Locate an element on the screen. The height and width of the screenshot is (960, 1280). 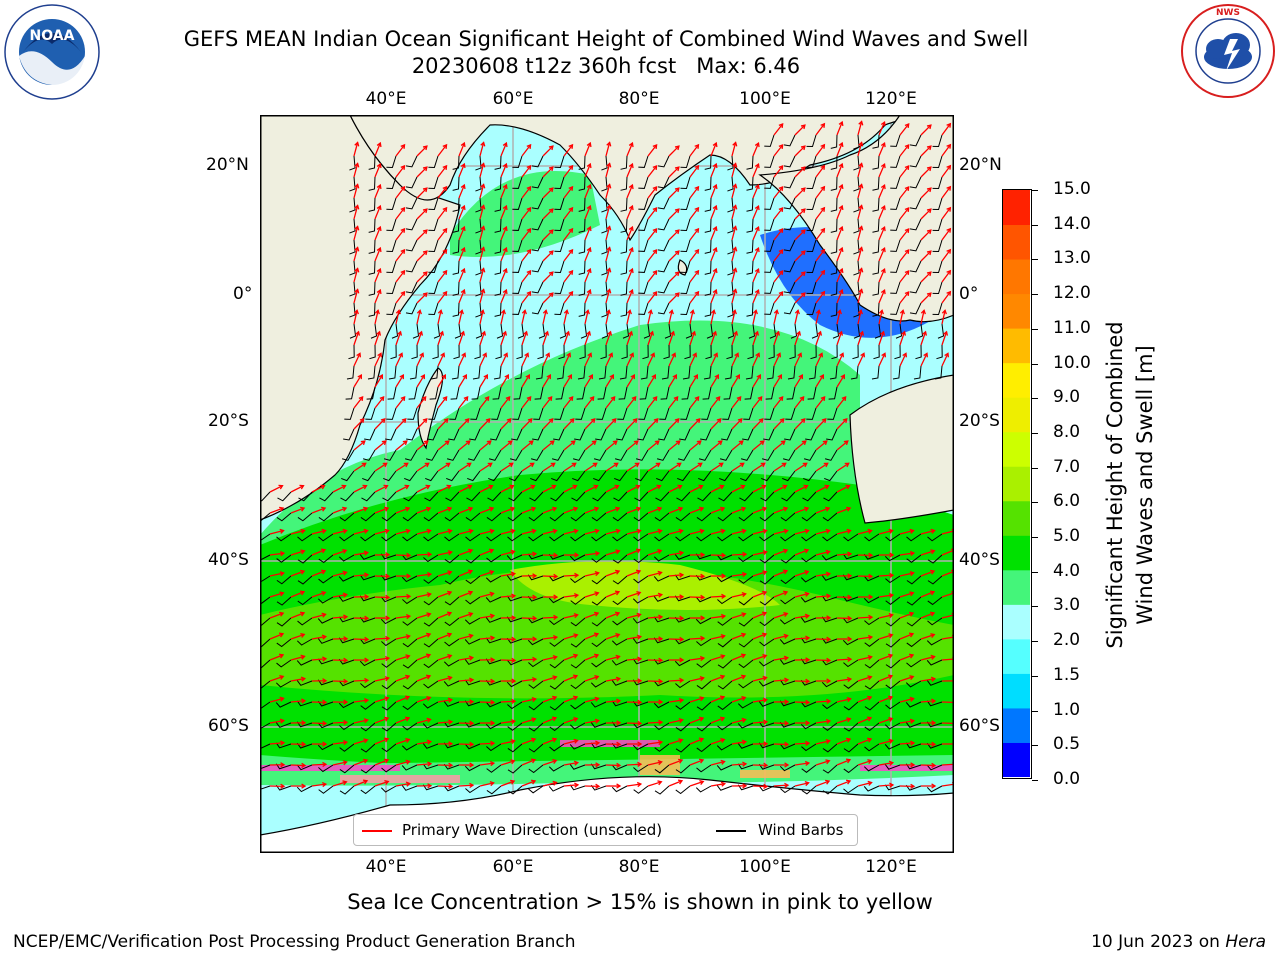
svg-text: NOAA is located at coordinates (52, 36).